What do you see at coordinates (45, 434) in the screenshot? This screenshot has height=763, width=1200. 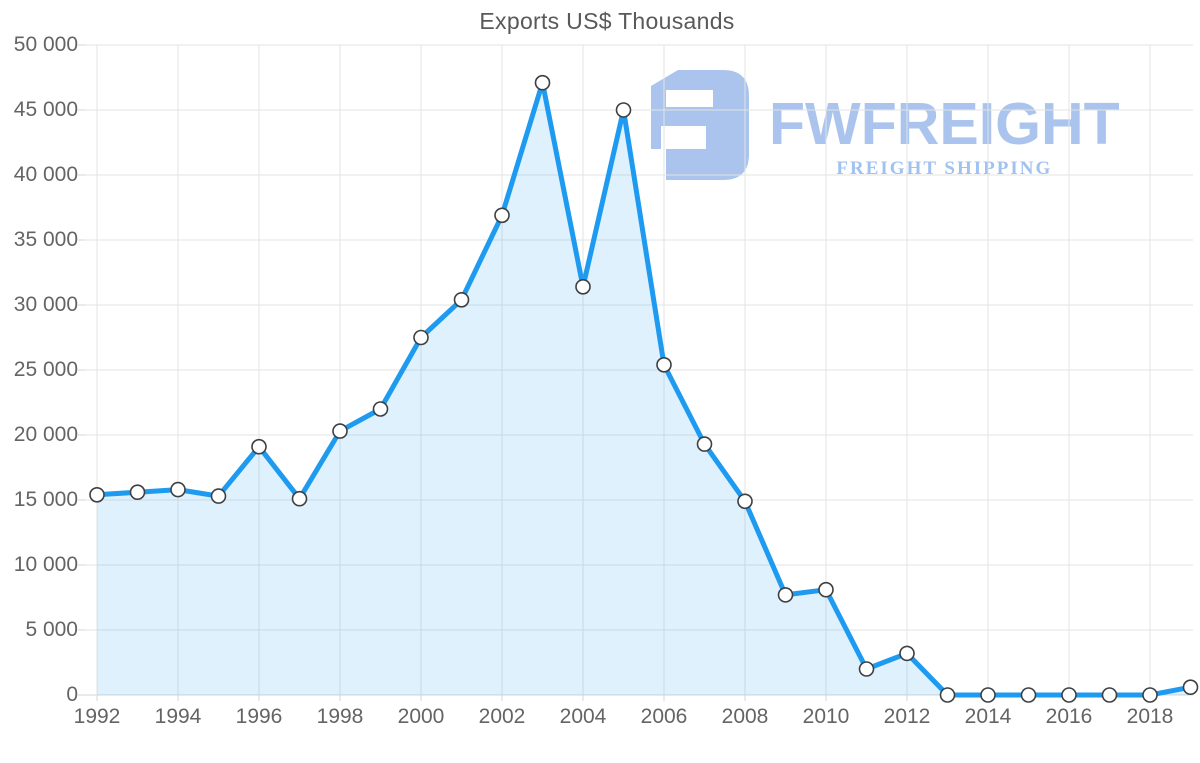 I see `y-tick-label: 20 000` at bounding box center [45, 434].